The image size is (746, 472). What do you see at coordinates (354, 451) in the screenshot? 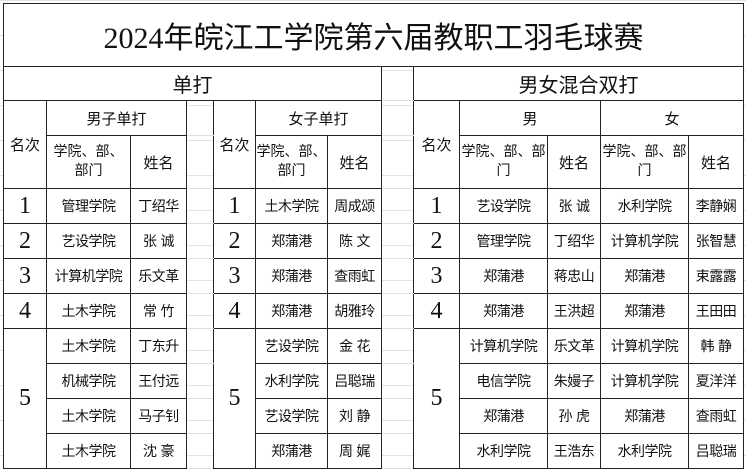
I see `women-name: 周 娓` at bounding box center [354, 451].